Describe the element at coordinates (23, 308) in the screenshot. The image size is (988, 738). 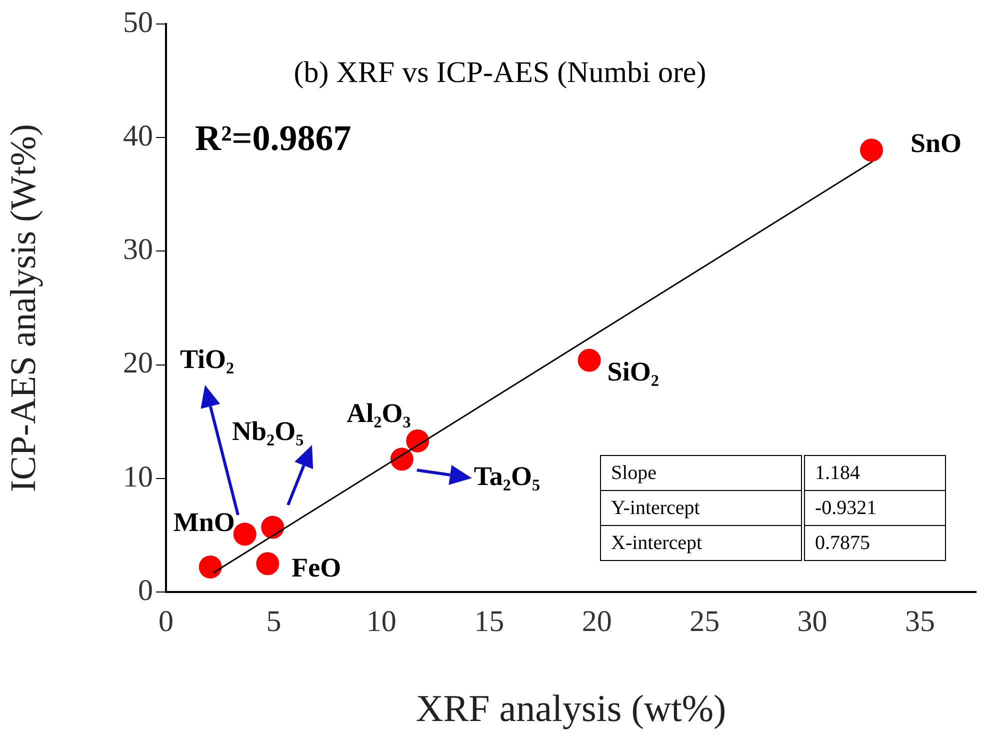
I see `y-axis-title: ICP-AES analysis (Wt%)` at that location.